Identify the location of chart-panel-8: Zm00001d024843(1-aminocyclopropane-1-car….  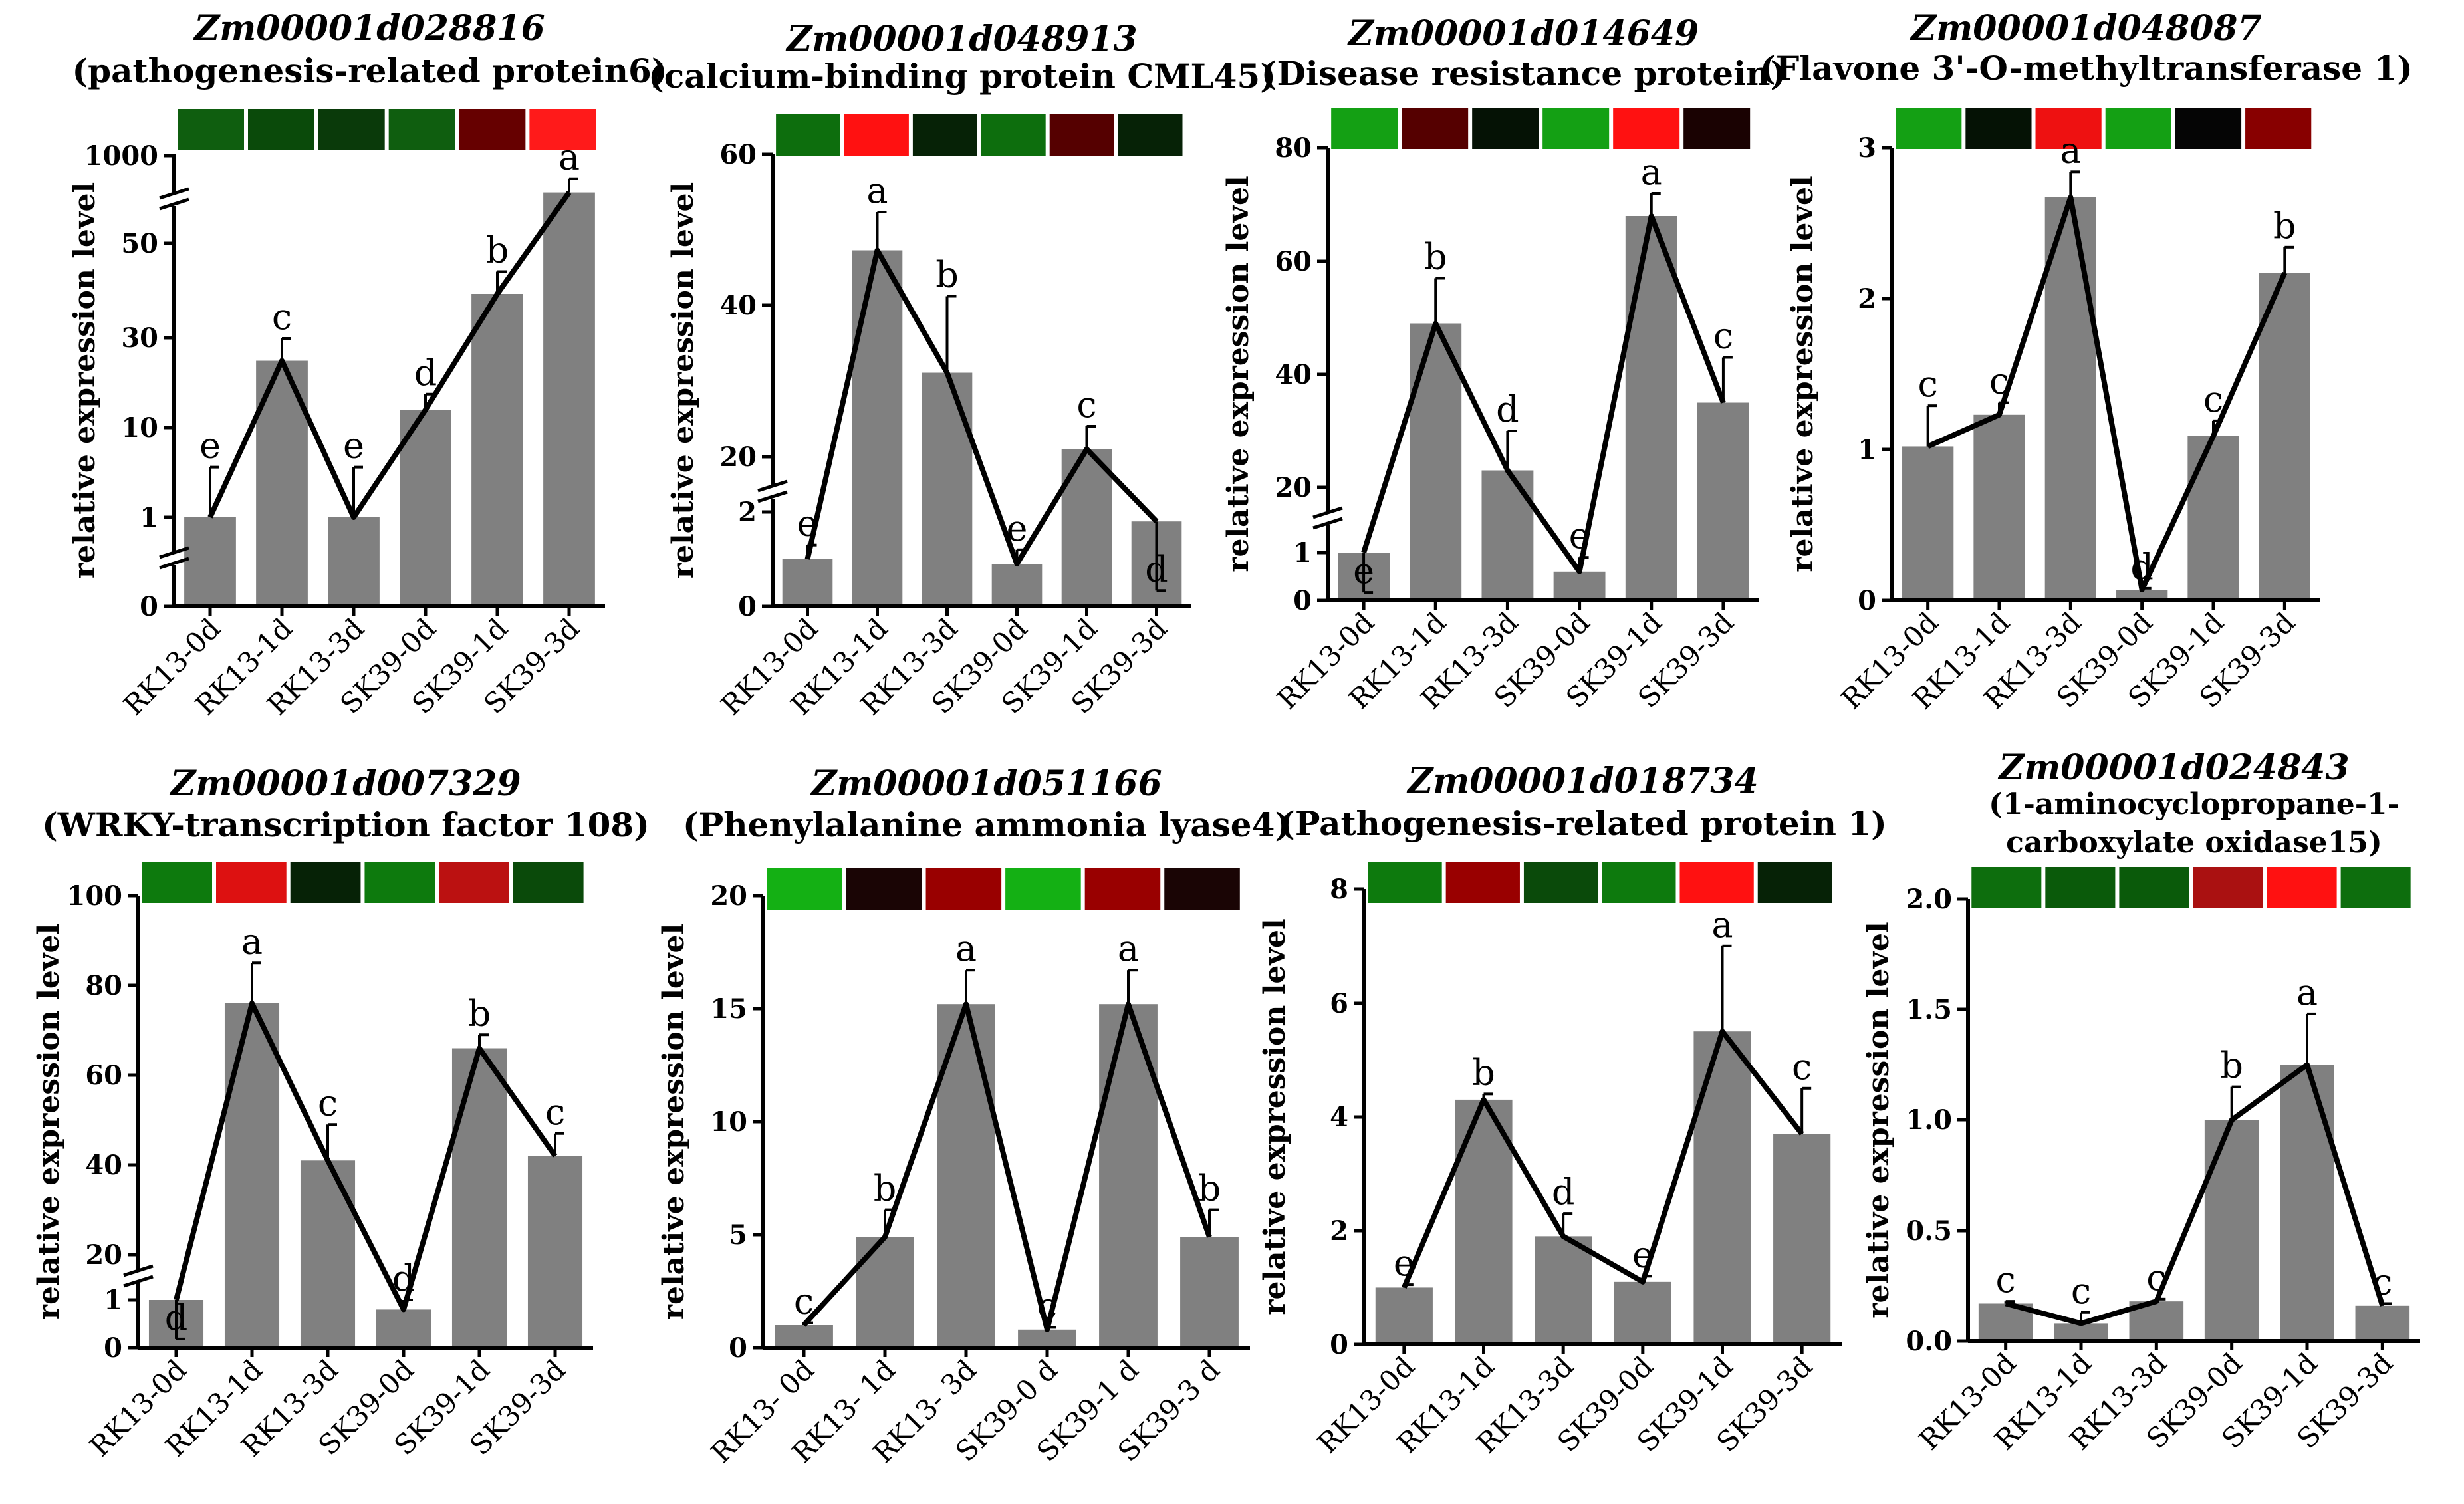
(2141, 1101).